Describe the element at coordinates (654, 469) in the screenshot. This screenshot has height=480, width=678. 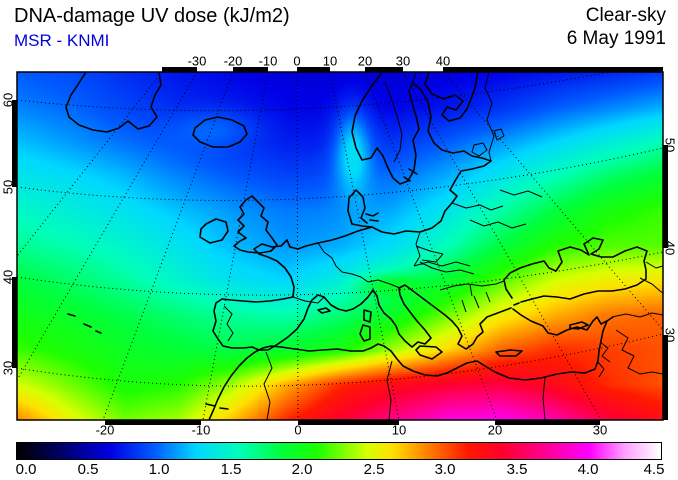
I see `colorbar-tick-label: 4.5` at that location.